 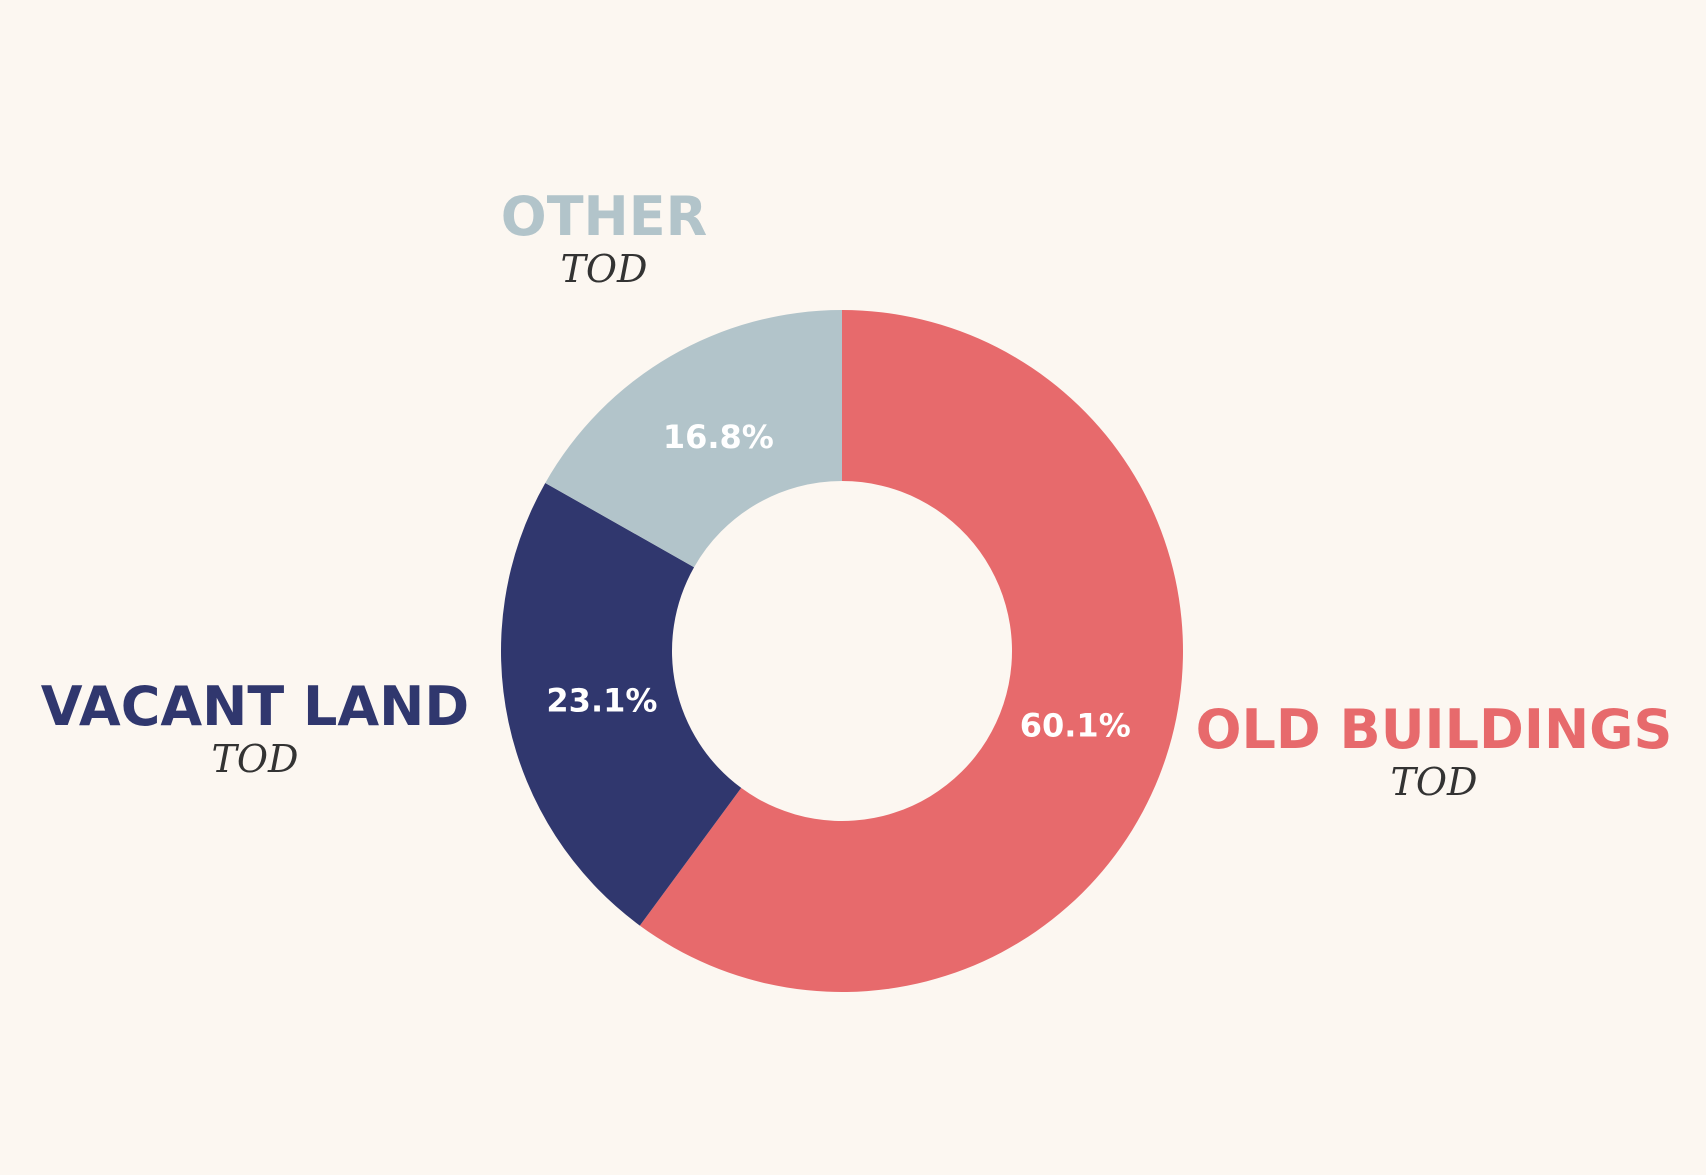 I want to click on label-old-buildings-name: OLD BUILDINGS, so click(x=1434, y=729).